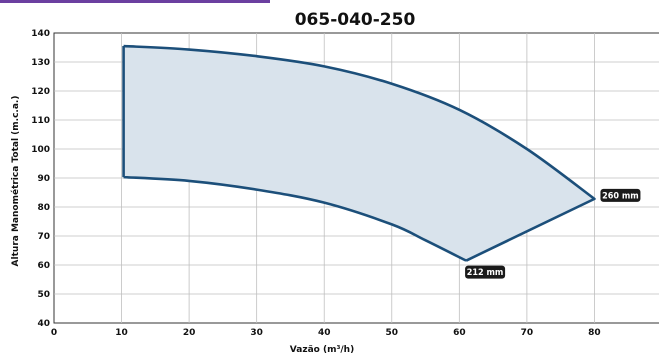  What do you see at coordinates (189, 333) in the screenshot?
I see `x-tick-label: 20` at bounding box center [189, 333].